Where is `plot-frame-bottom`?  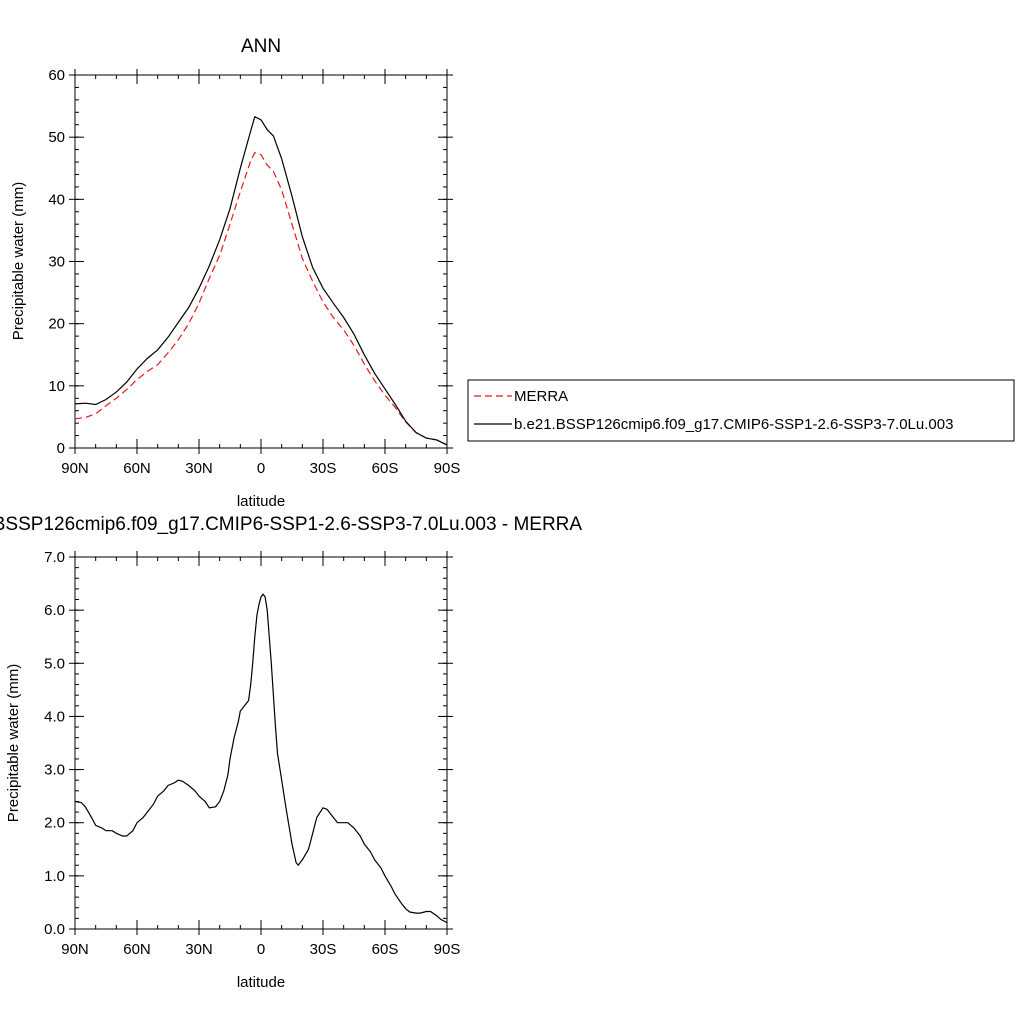 plot-frame-bottom is located at coordinates (261, 743).